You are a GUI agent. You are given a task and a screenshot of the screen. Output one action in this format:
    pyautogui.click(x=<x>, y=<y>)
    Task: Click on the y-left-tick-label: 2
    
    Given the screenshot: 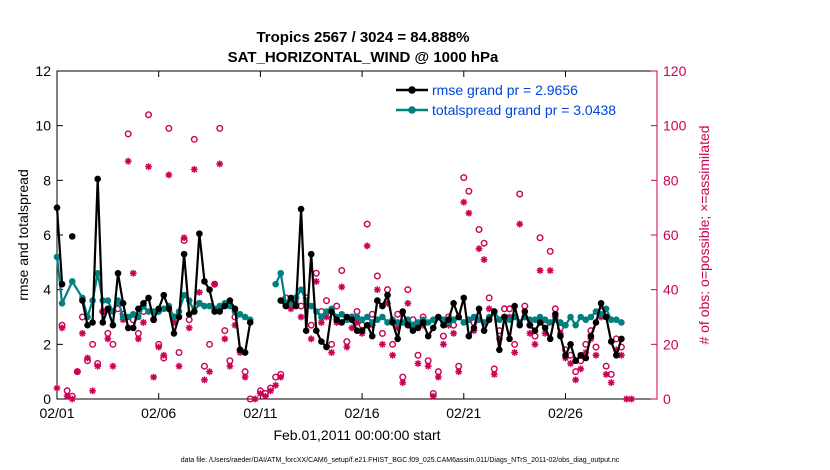 What is the action you would take?
    pyautogui.click(x=47, y=344)
    